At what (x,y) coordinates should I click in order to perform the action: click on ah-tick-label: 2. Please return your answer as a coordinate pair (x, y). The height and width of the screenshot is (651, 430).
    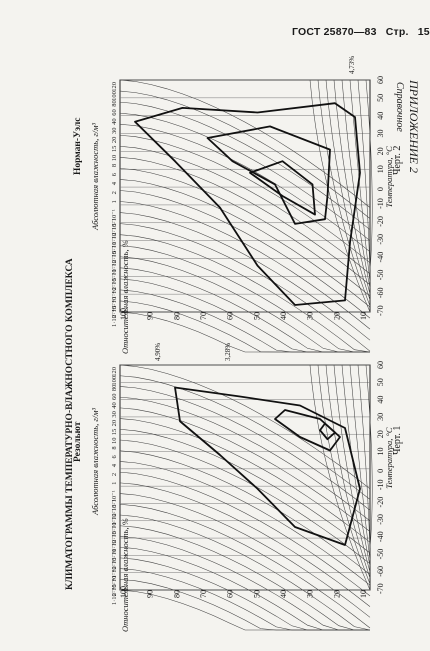
    Looking at the image, I should click on (114, 474).